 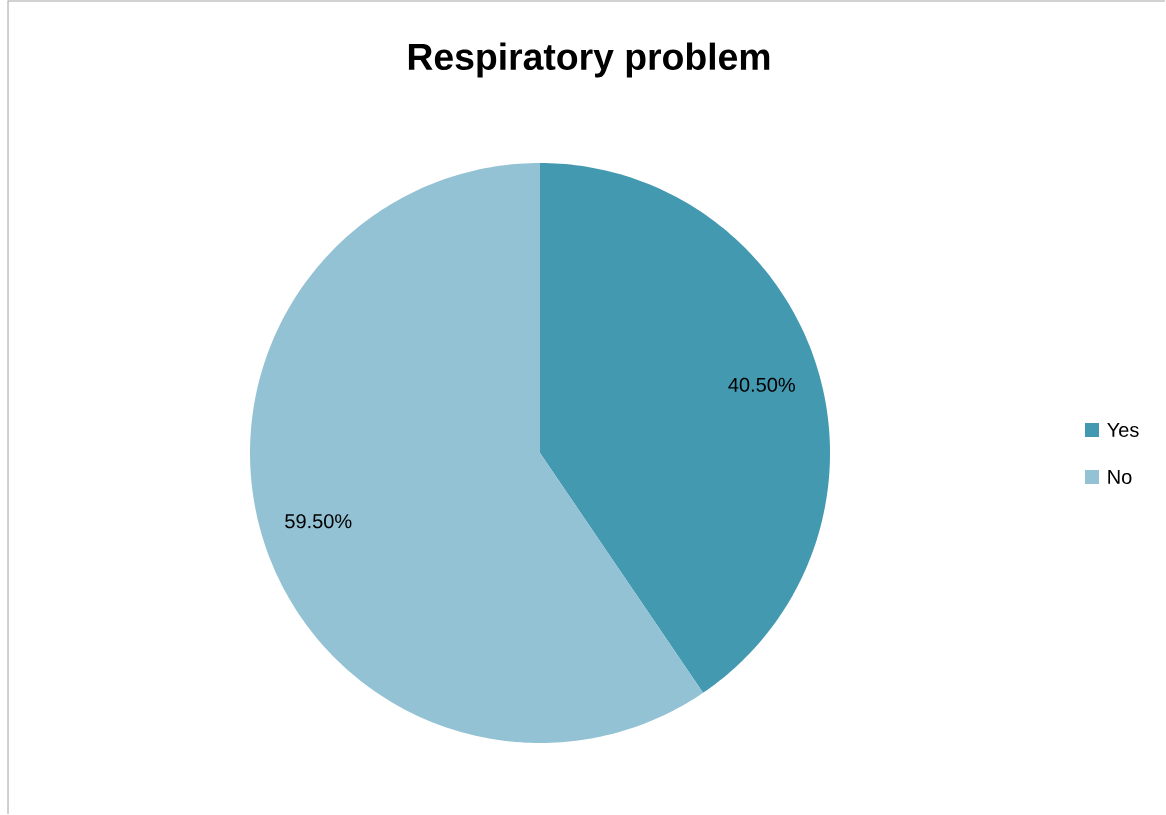 I want to click on chart-title: Respiratory problem, so click(x=589, y=60).